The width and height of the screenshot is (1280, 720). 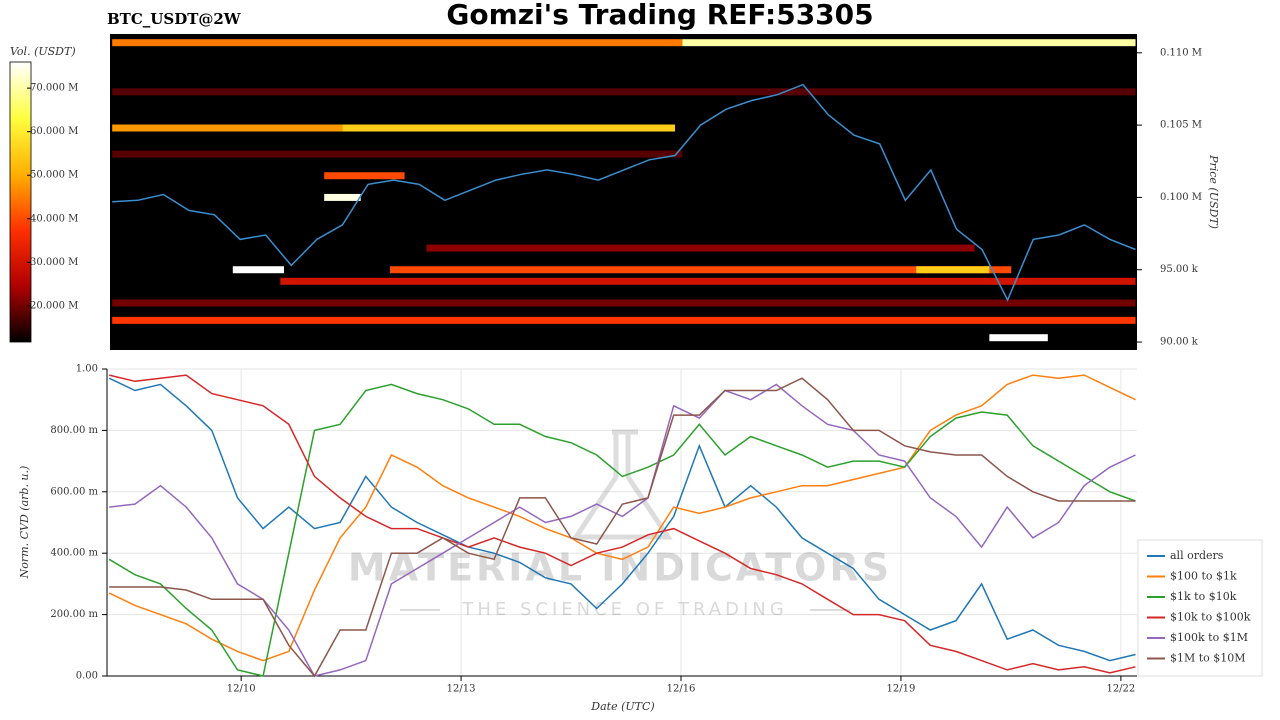 What do you see at coordinates (901, 689) in the screenshot?
I see `x-tick-label: 12/19` at bounding box center [901, 689].